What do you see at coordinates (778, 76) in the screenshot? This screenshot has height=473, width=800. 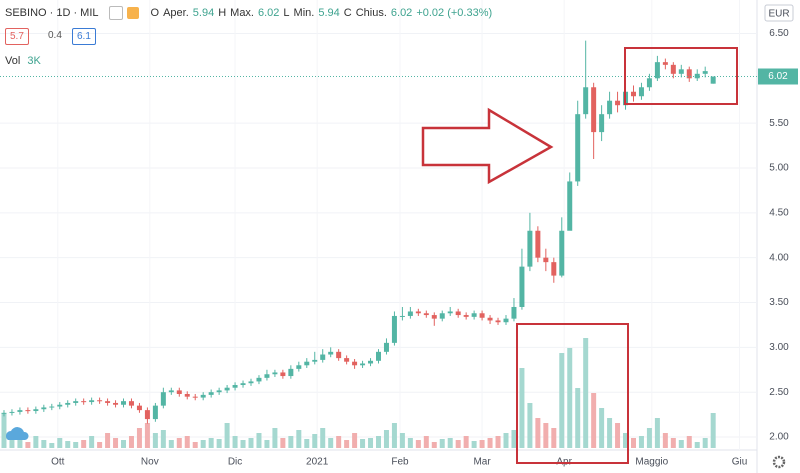 I see `last-price-label: 6.02` at bounding box center [778, 76].